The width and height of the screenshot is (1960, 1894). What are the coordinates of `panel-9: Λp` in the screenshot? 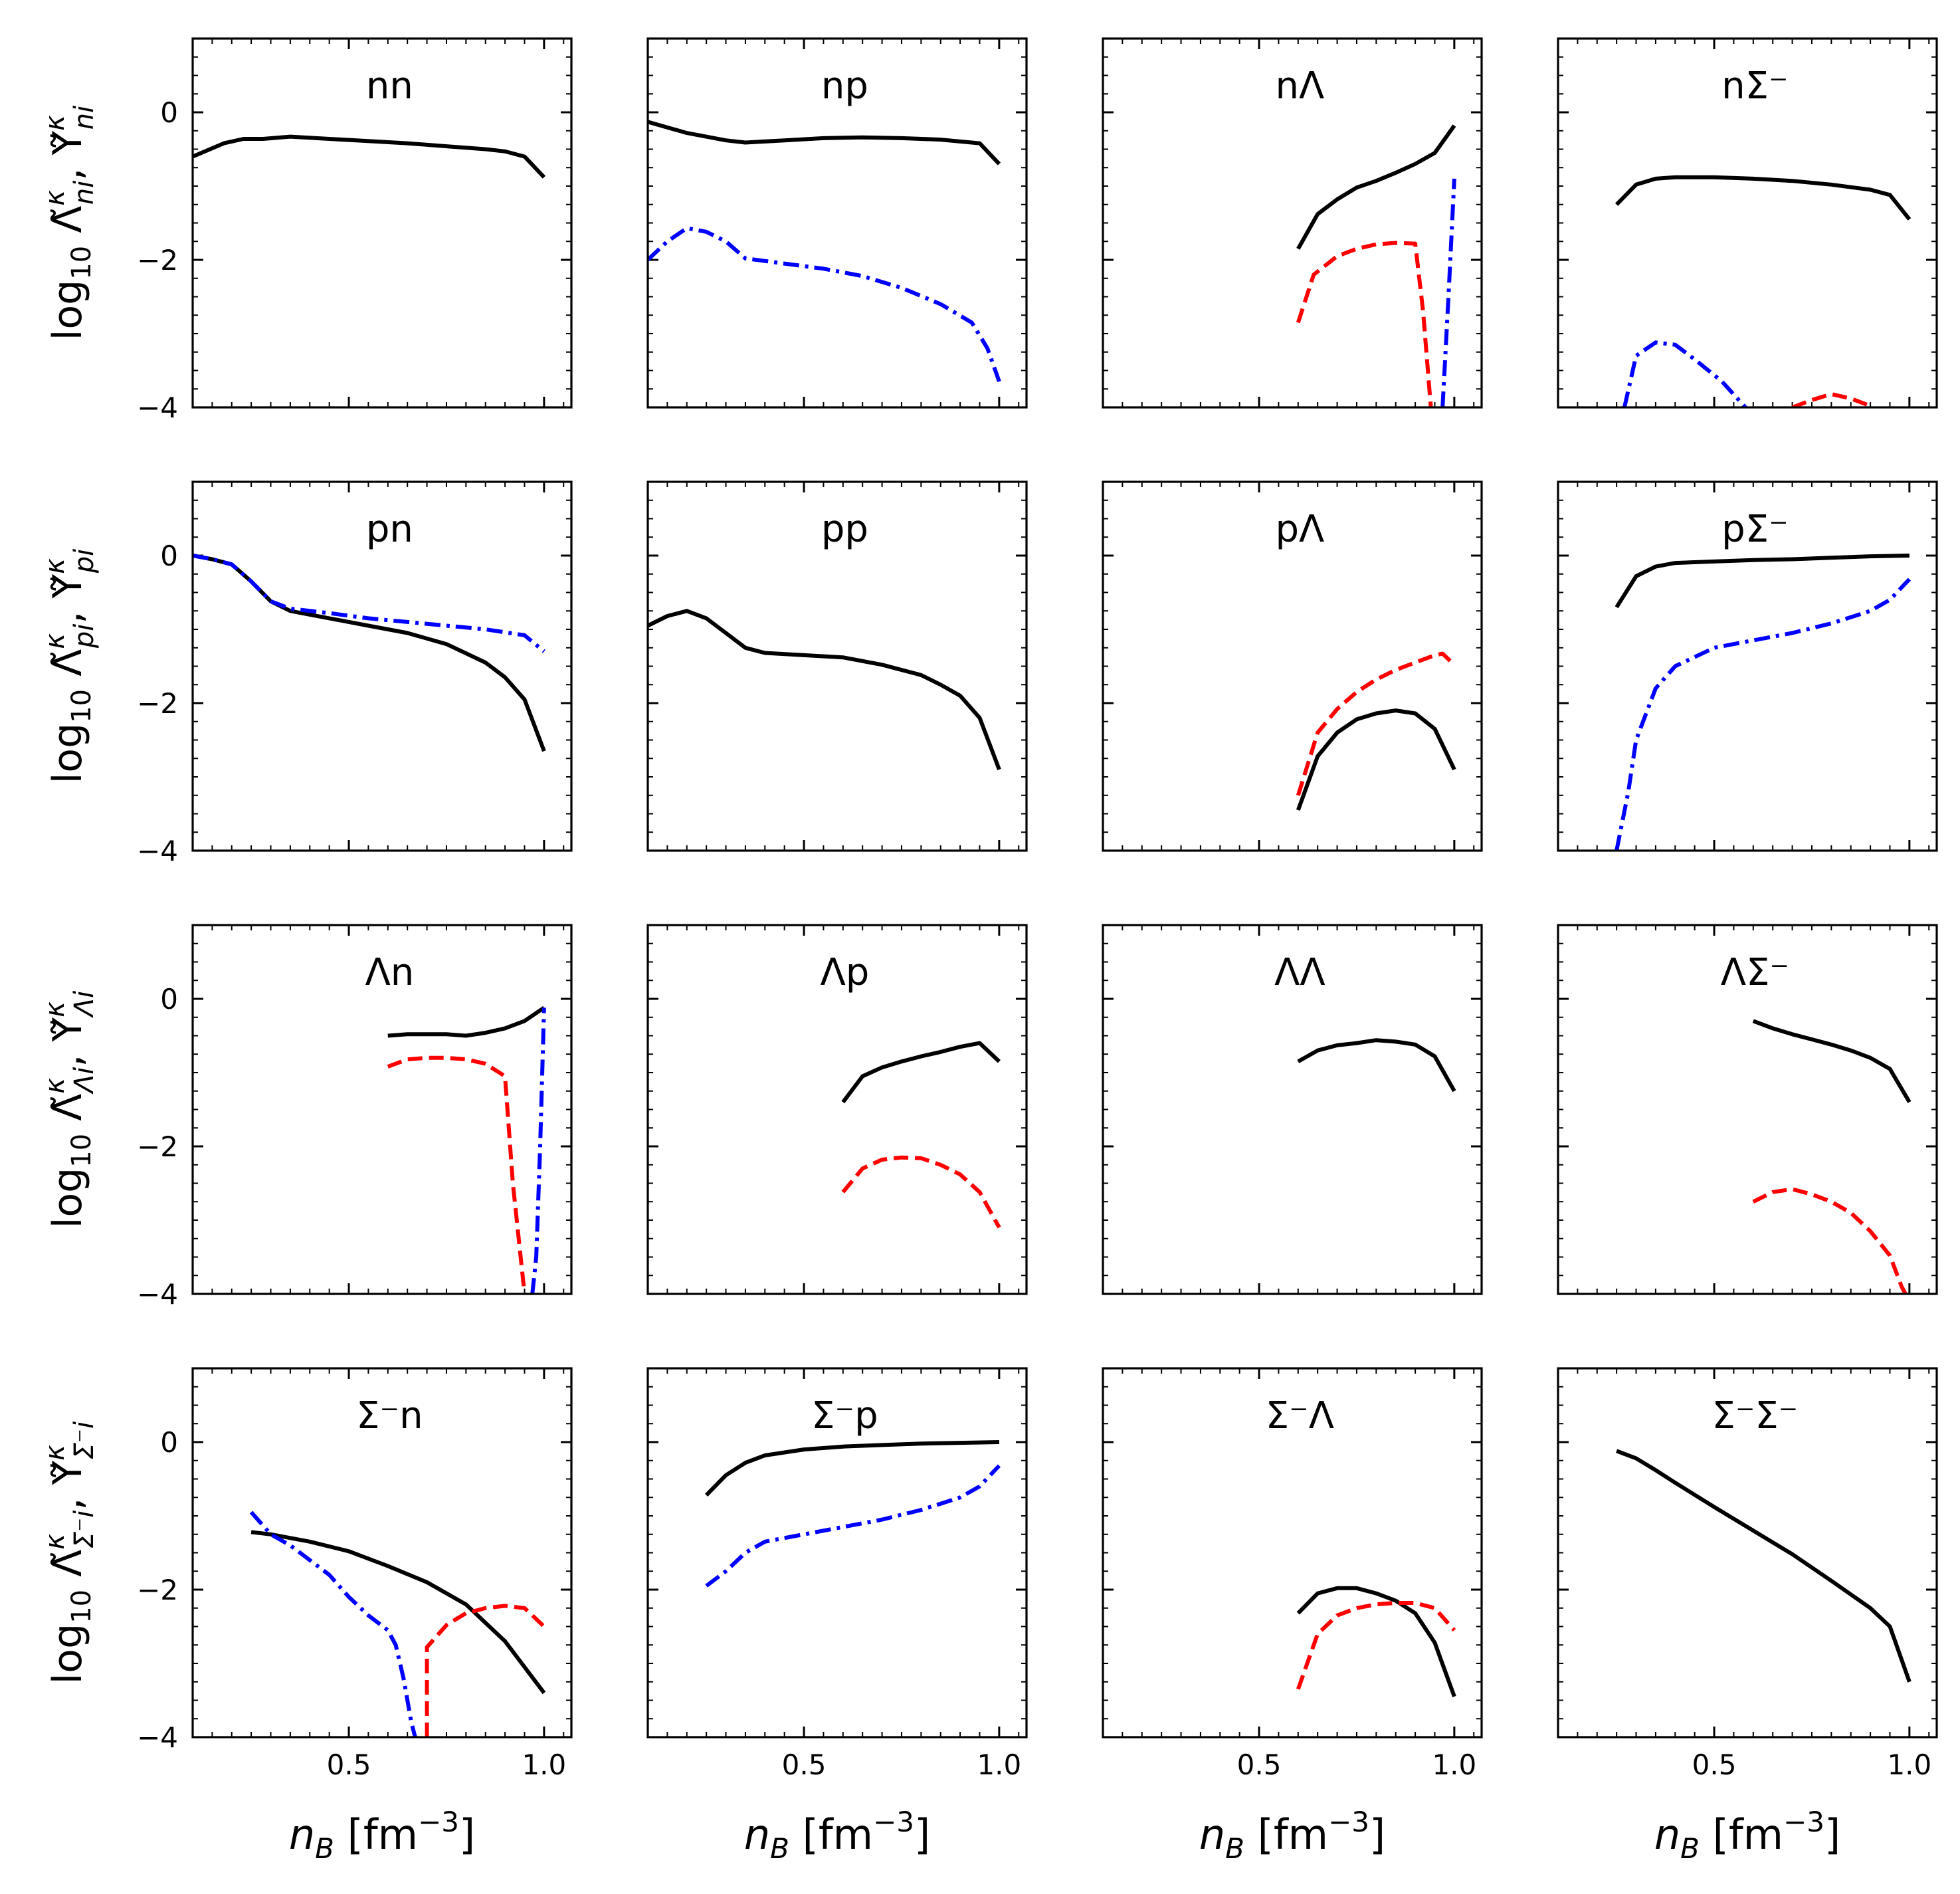 It's located at (837, 1109).